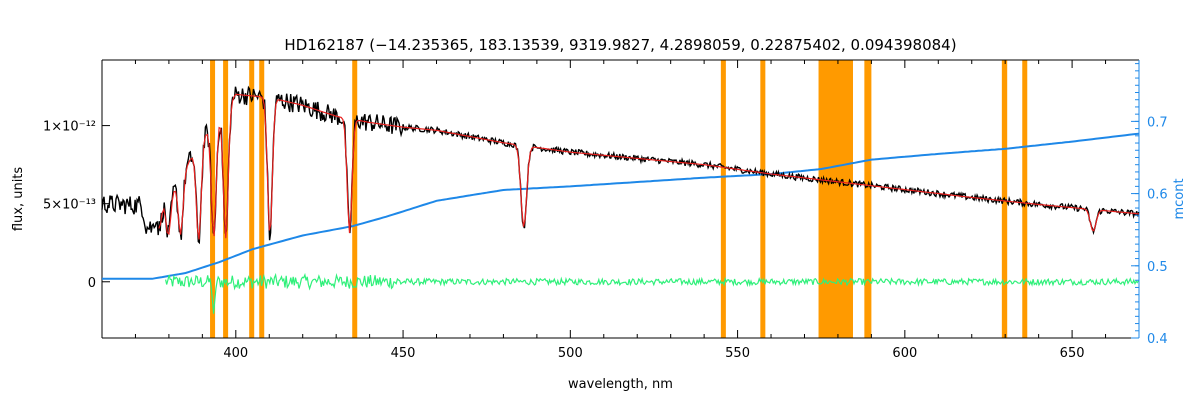 The image size is (1200, 404). Describe the element at coordinates (1157, 339) in the screenshot. I see `y2-tick-label: 0.4` at that location.